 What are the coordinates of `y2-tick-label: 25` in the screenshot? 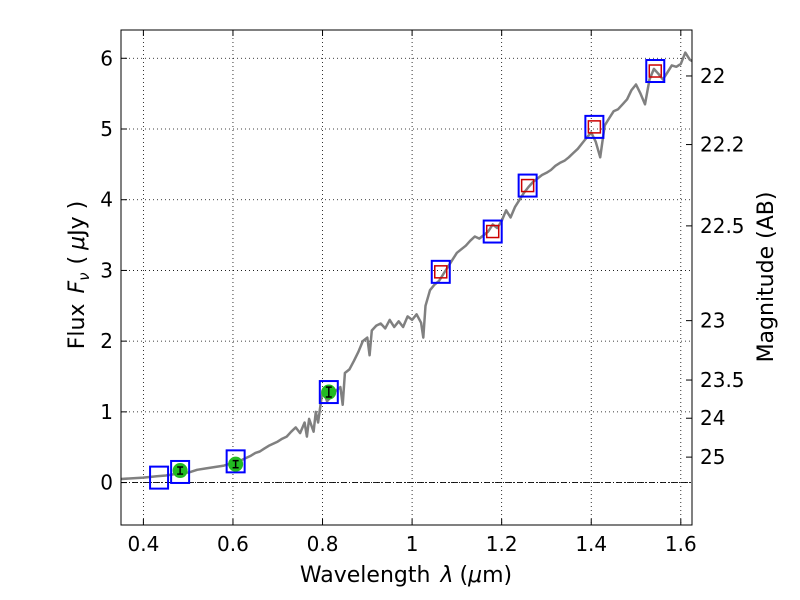 It's located at (712, 457).